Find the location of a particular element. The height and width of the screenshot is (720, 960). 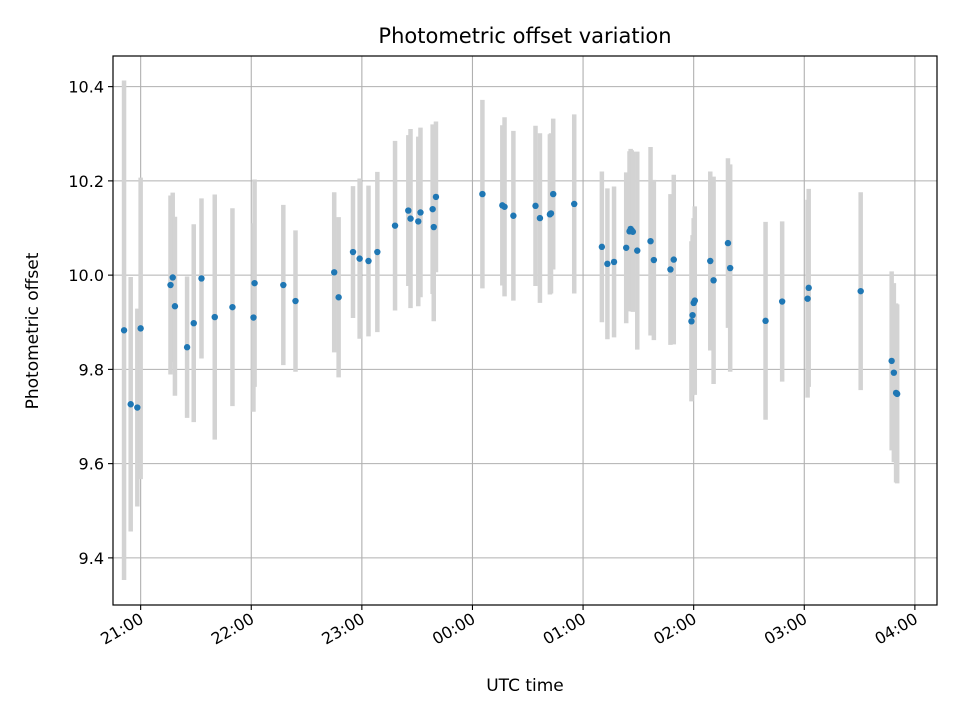

y-tick-label: 9.6 is located at coordinates (91, 464).